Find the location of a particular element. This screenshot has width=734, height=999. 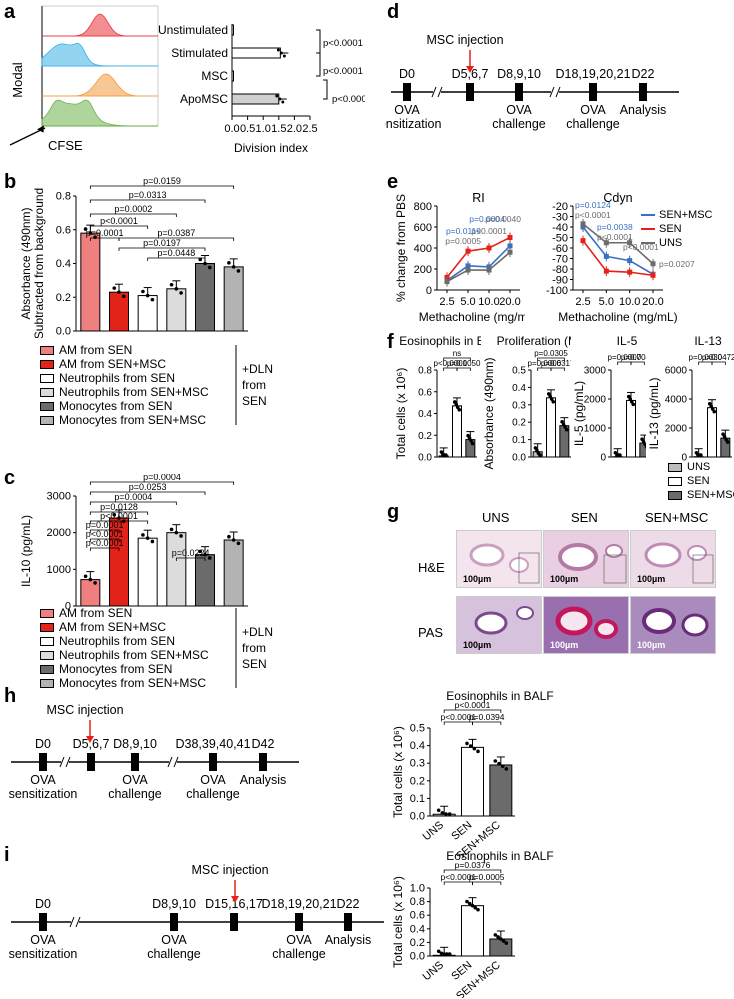

bracket-b-line2: from is located at coordinates (254, 385).